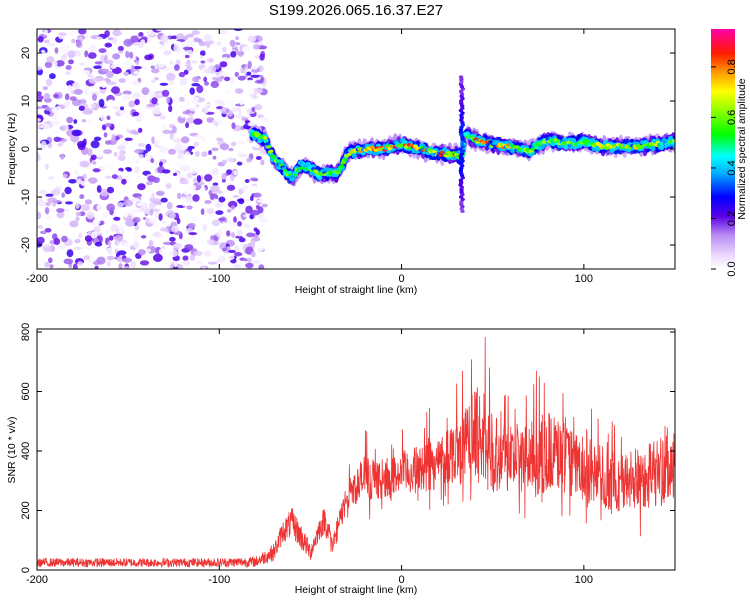 The image size is (750, 600). What do you see at coordinates (402, 580) in the screenshot?
I see `snr-xtick-label: 0` at bounding box center [402, 580].